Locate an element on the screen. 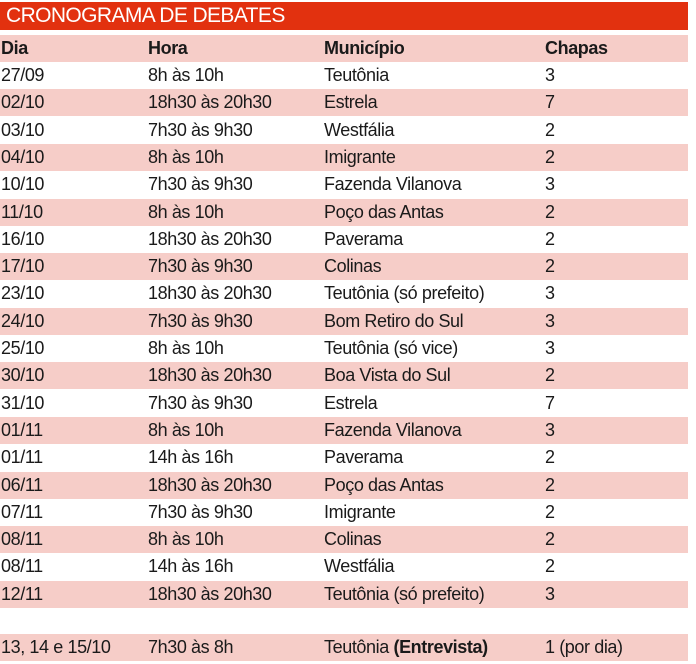  table-row: 16/10 18h30 às 20h30 Paverama 2 is located at coordinates (344, 239).